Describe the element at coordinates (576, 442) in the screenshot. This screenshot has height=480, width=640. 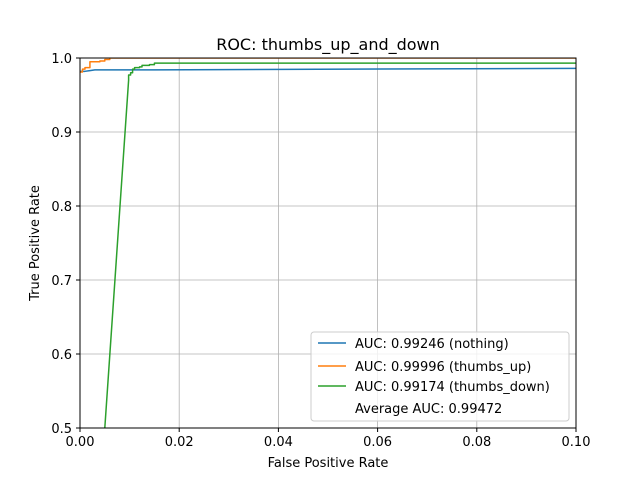
I see `x-tick-label: 0.10` at that location.